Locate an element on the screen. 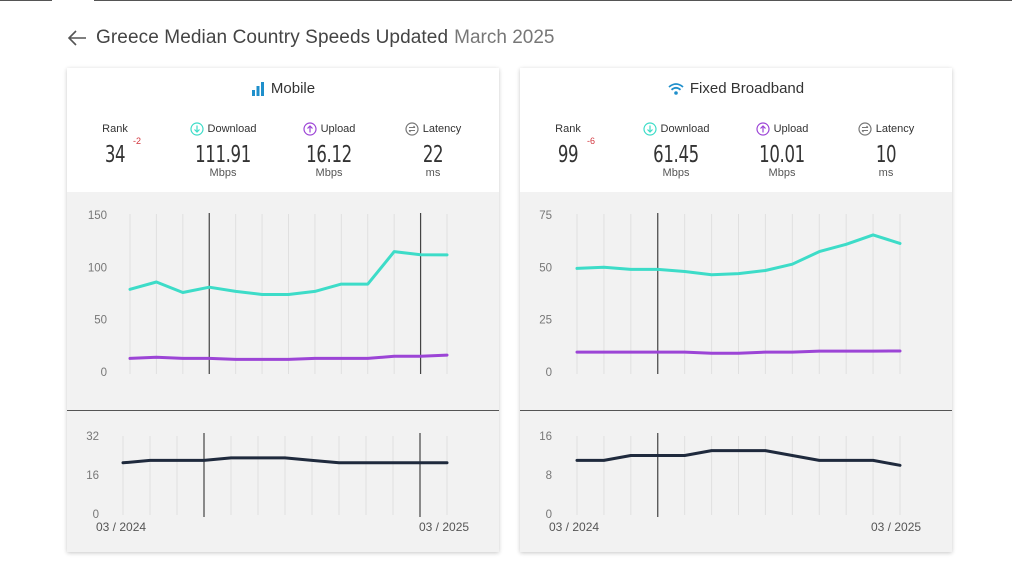 This screenshot has width=1012, height=567. fixed-latency-chart: 0 8 16 is located at coordinates (720, 475).